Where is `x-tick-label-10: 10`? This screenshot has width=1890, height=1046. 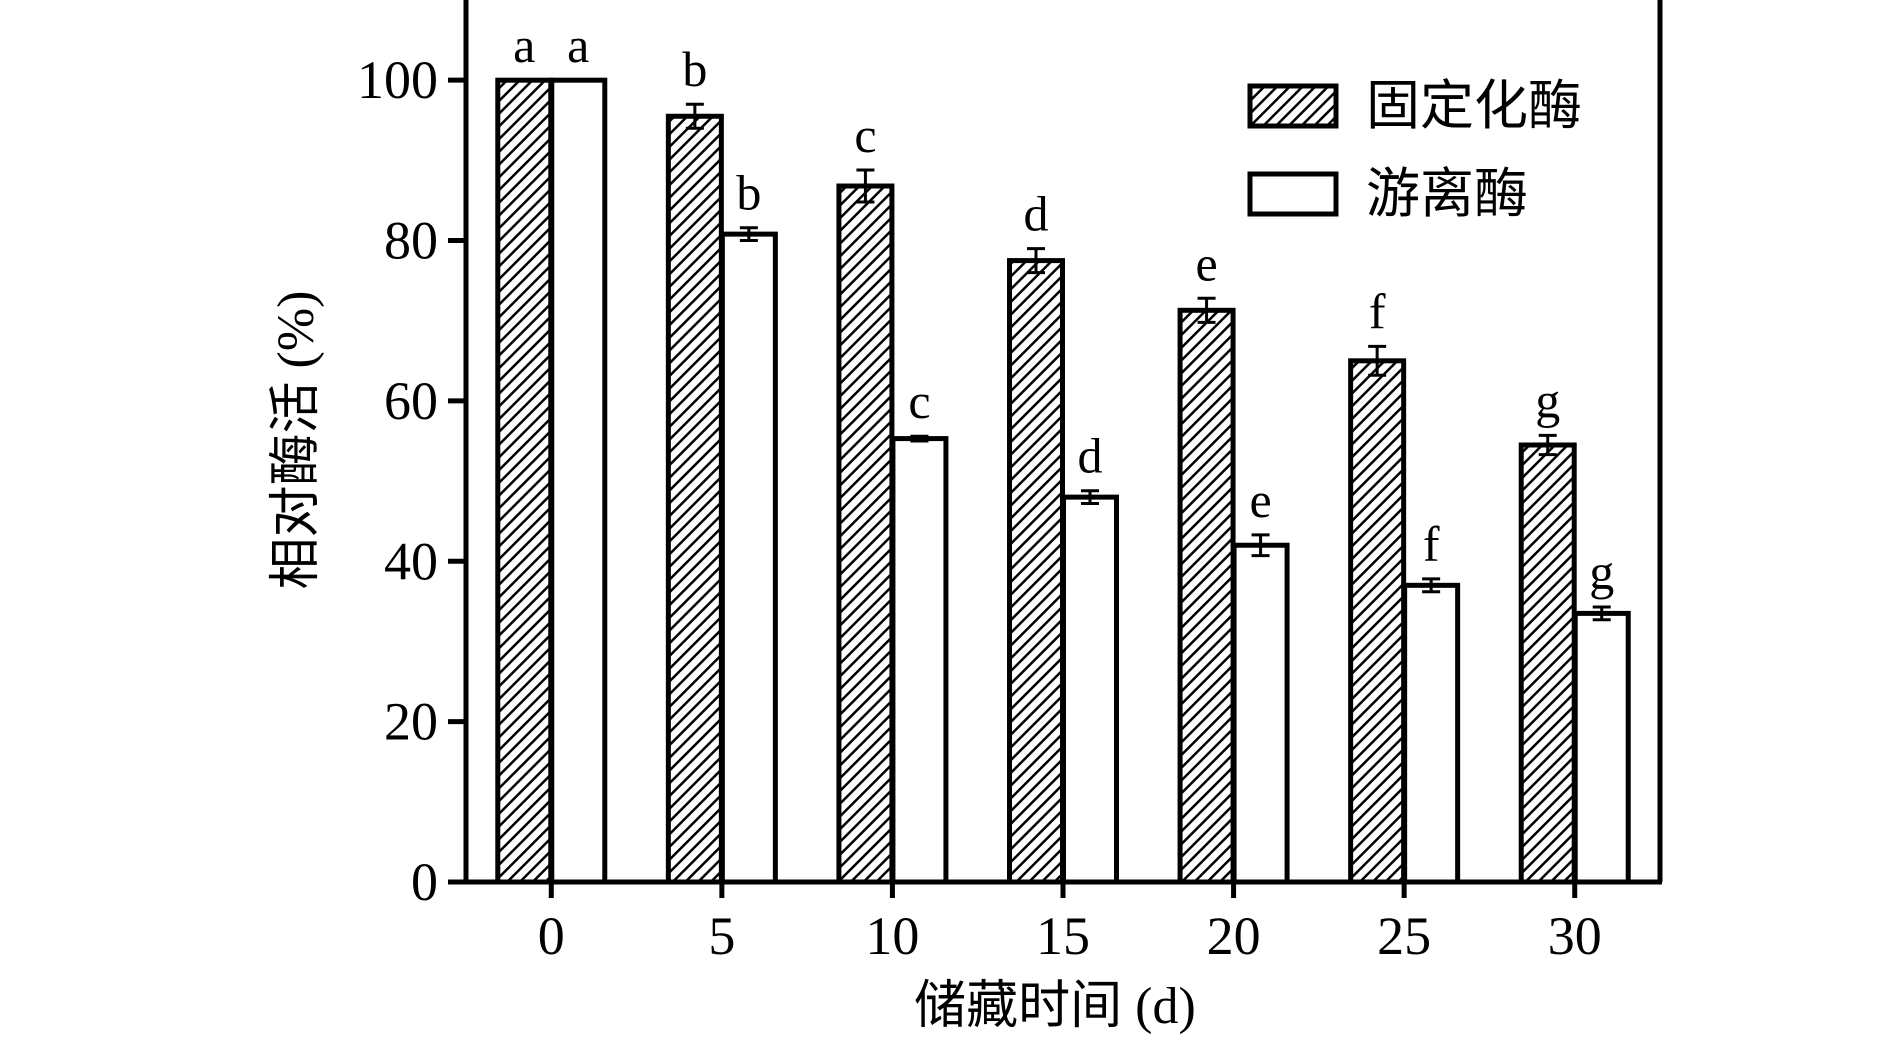
x-tick-label-10: 10 is located at coordinates (892, 936).